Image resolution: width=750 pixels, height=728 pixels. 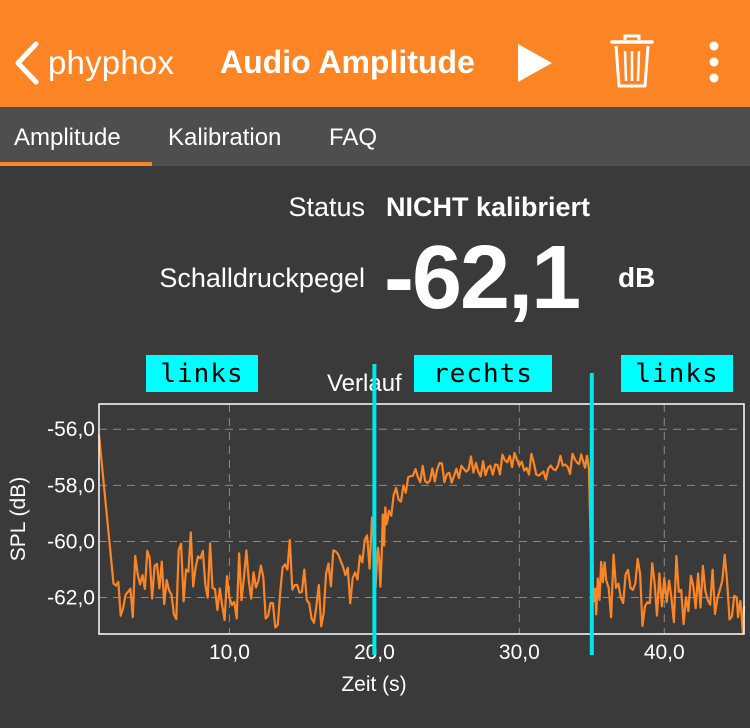 What do you see at coordinates (18, 519) in the screenshot?
I see `y-axis-label: SPL (dB)` at bounding box center [18, 519].